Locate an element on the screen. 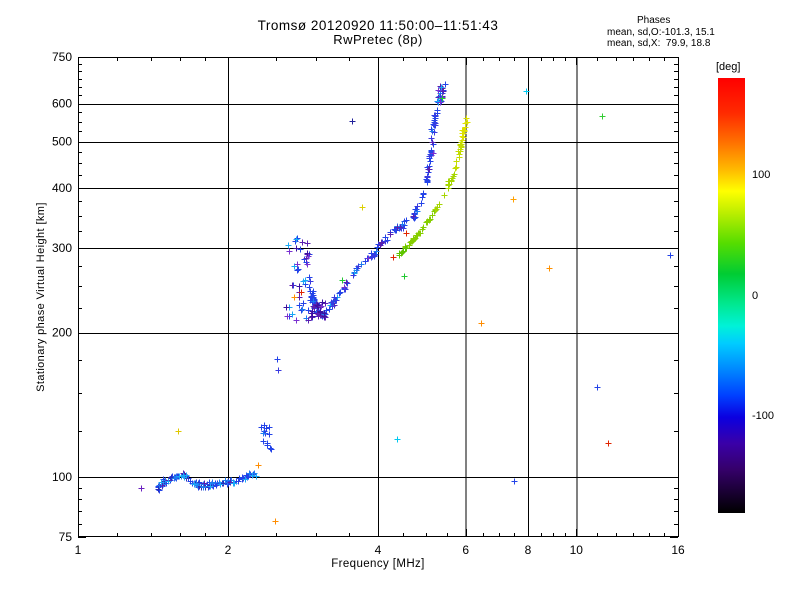  x-axis-title: Frequency [MHz] is located at coordinates (378, 564).